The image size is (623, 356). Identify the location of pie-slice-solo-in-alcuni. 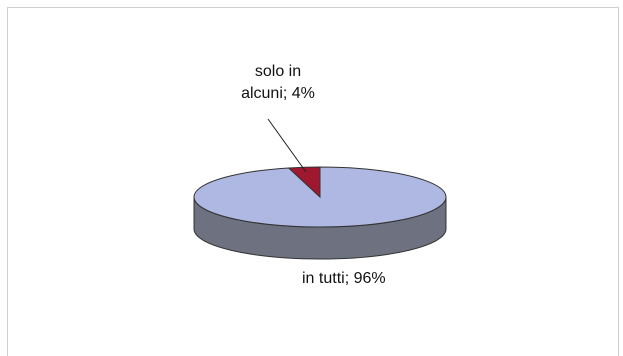
(304, 182).